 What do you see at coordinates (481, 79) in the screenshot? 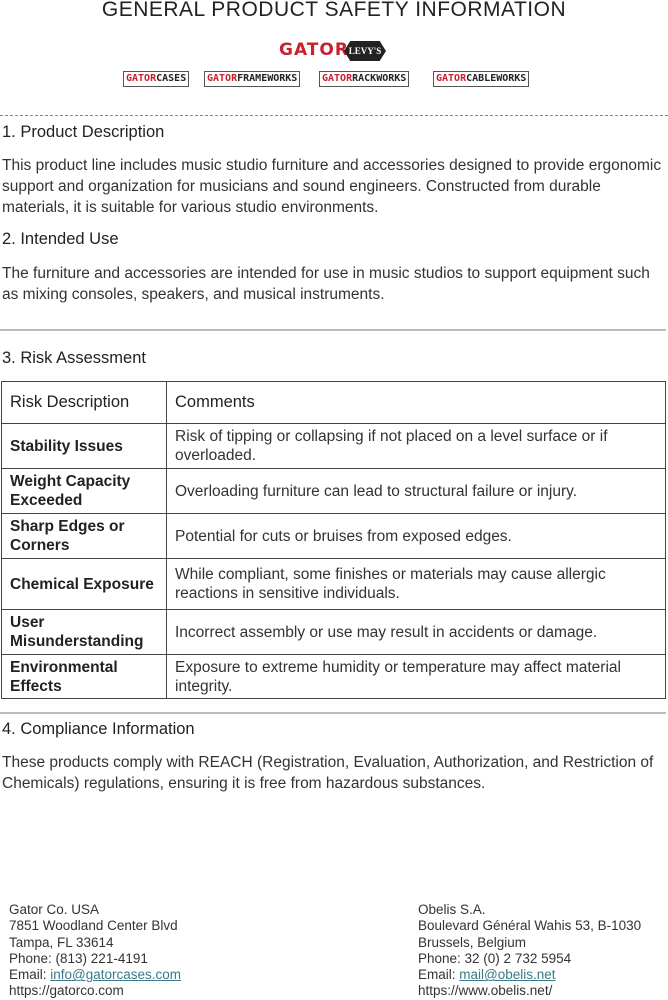
I see `gator-cableworks-logo: GATORCABLEWORKS` at bounding box center [481, 79].